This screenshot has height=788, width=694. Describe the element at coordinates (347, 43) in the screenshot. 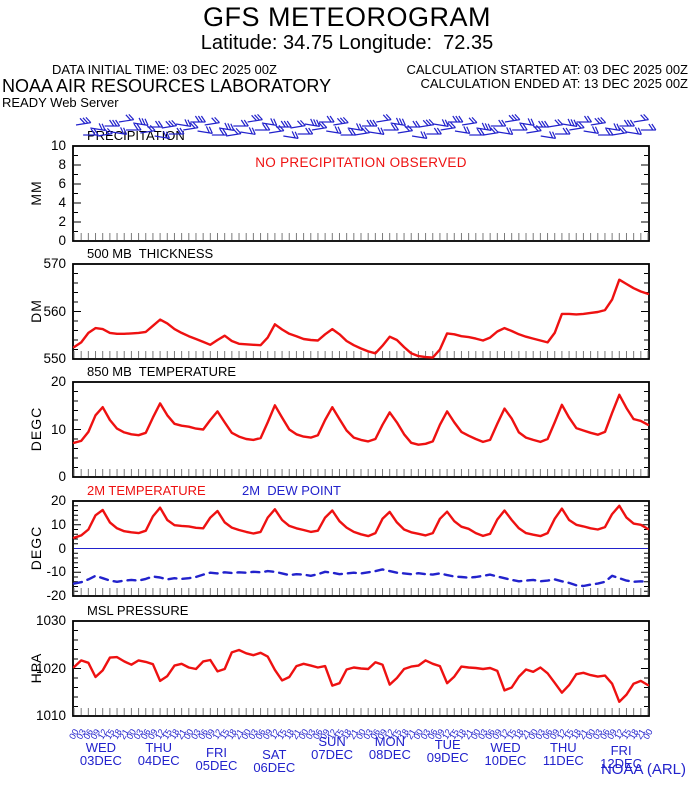

I see `page-subtitle: Latitude: 34.75 Longitude: 72.35` at that location.